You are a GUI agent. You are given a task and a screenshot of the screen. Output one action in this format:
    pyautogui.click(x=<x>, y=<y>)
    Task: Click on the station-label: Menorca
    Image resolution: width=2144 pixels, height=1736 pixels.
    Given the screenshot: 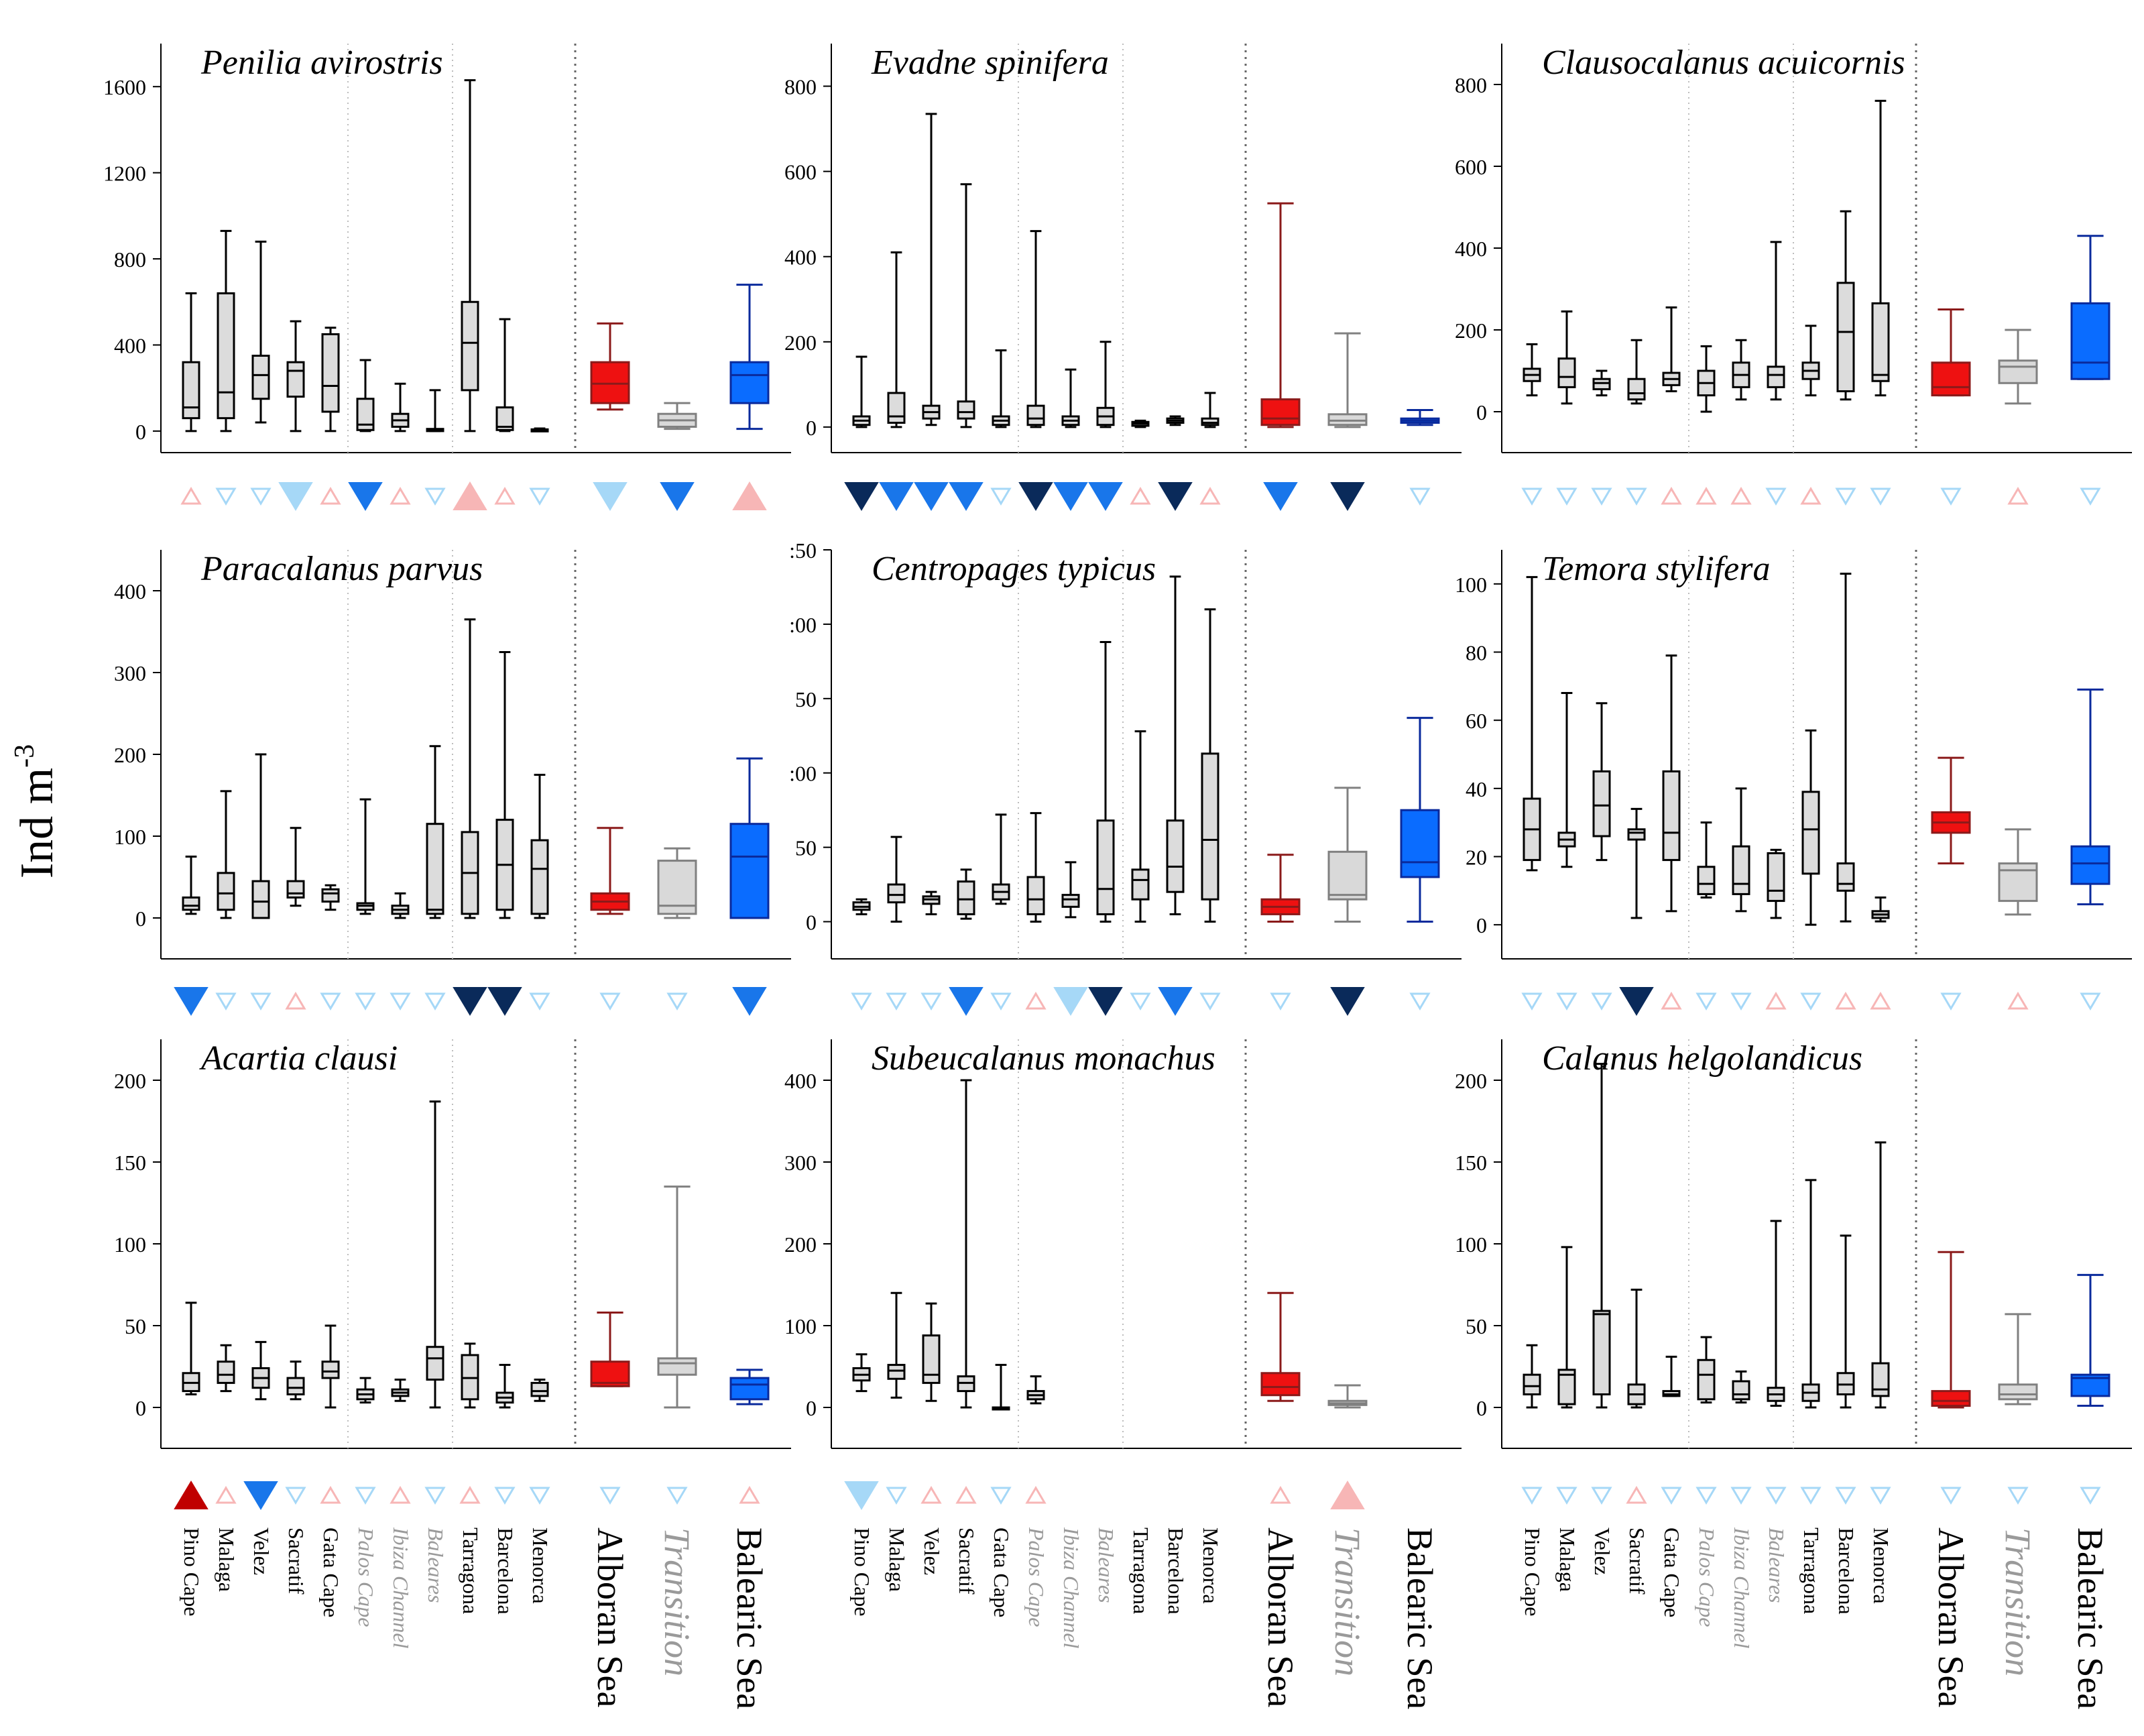 What is the action you would take?
    pyautogui.click(x=1211, y=1565)
    